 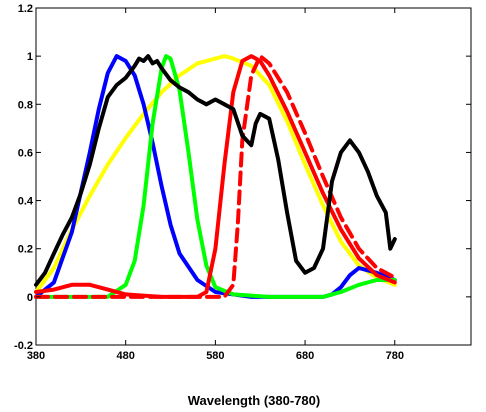 I want to click on x-tick-label: 380, so click(x=36, y=356).